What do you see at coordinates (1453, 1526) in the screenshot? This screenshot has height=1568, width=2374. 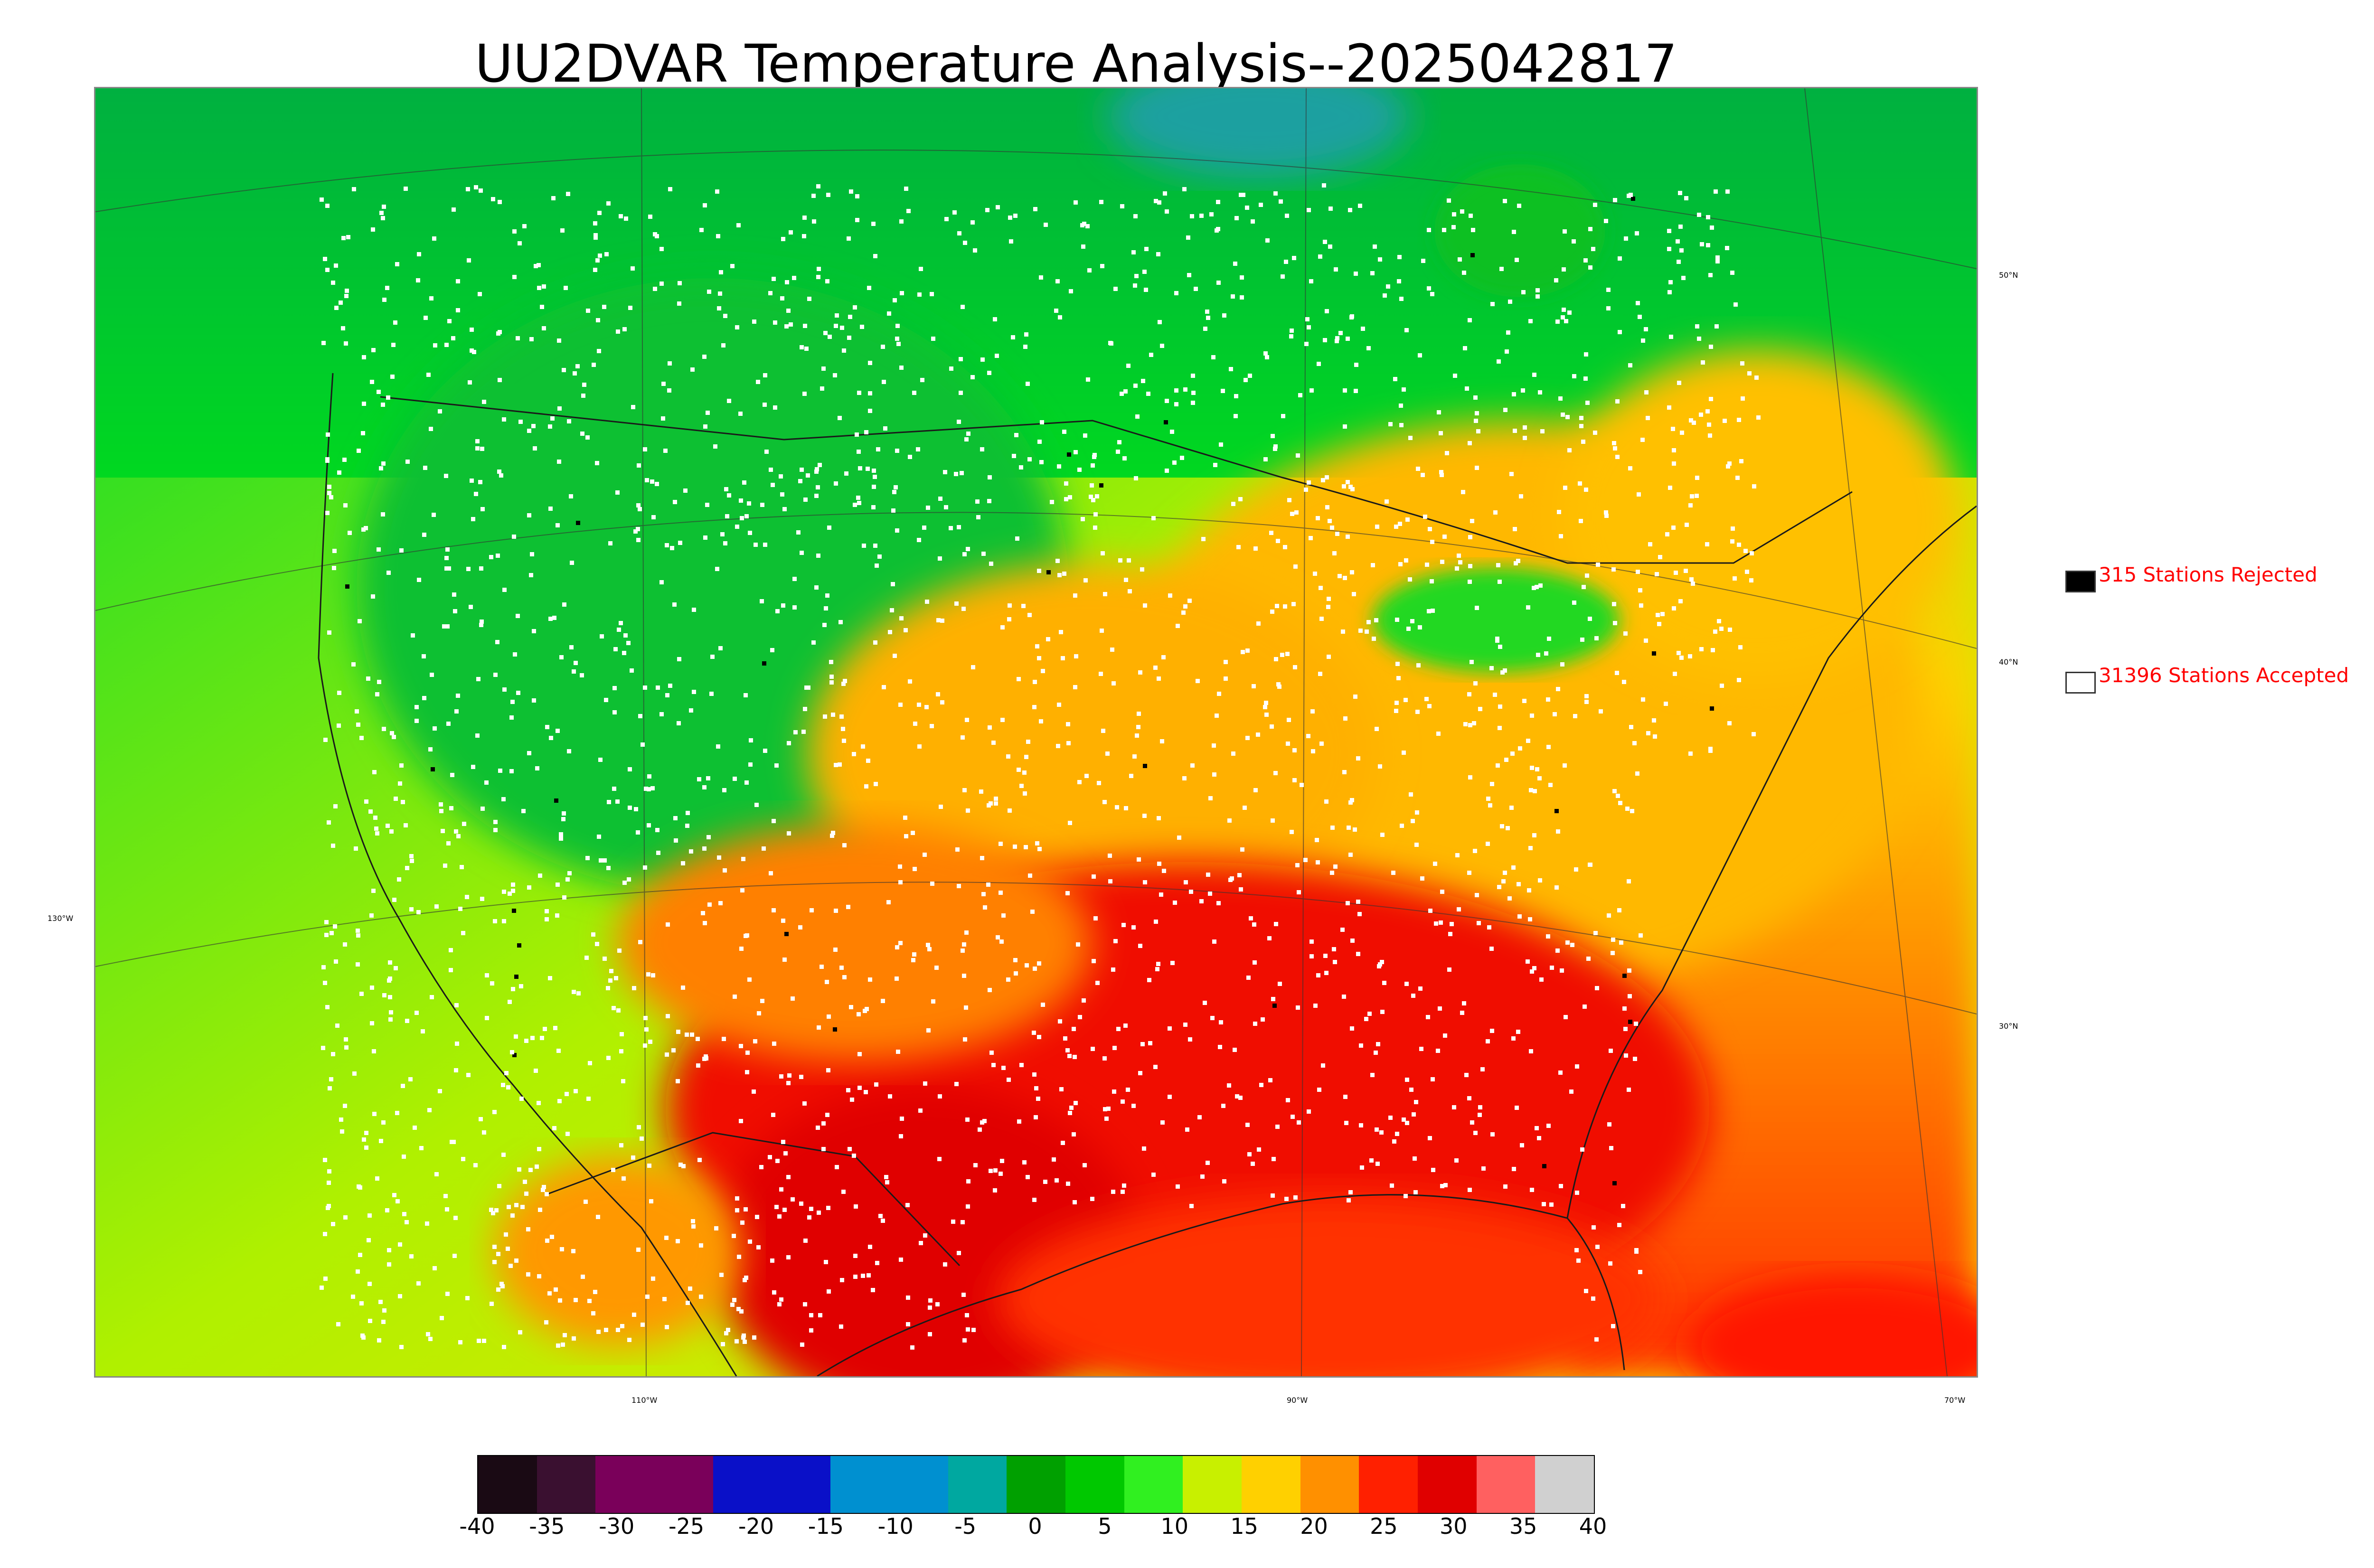 I see `colorbar-tick-label: 30` at bounding box center [1453, 1526].